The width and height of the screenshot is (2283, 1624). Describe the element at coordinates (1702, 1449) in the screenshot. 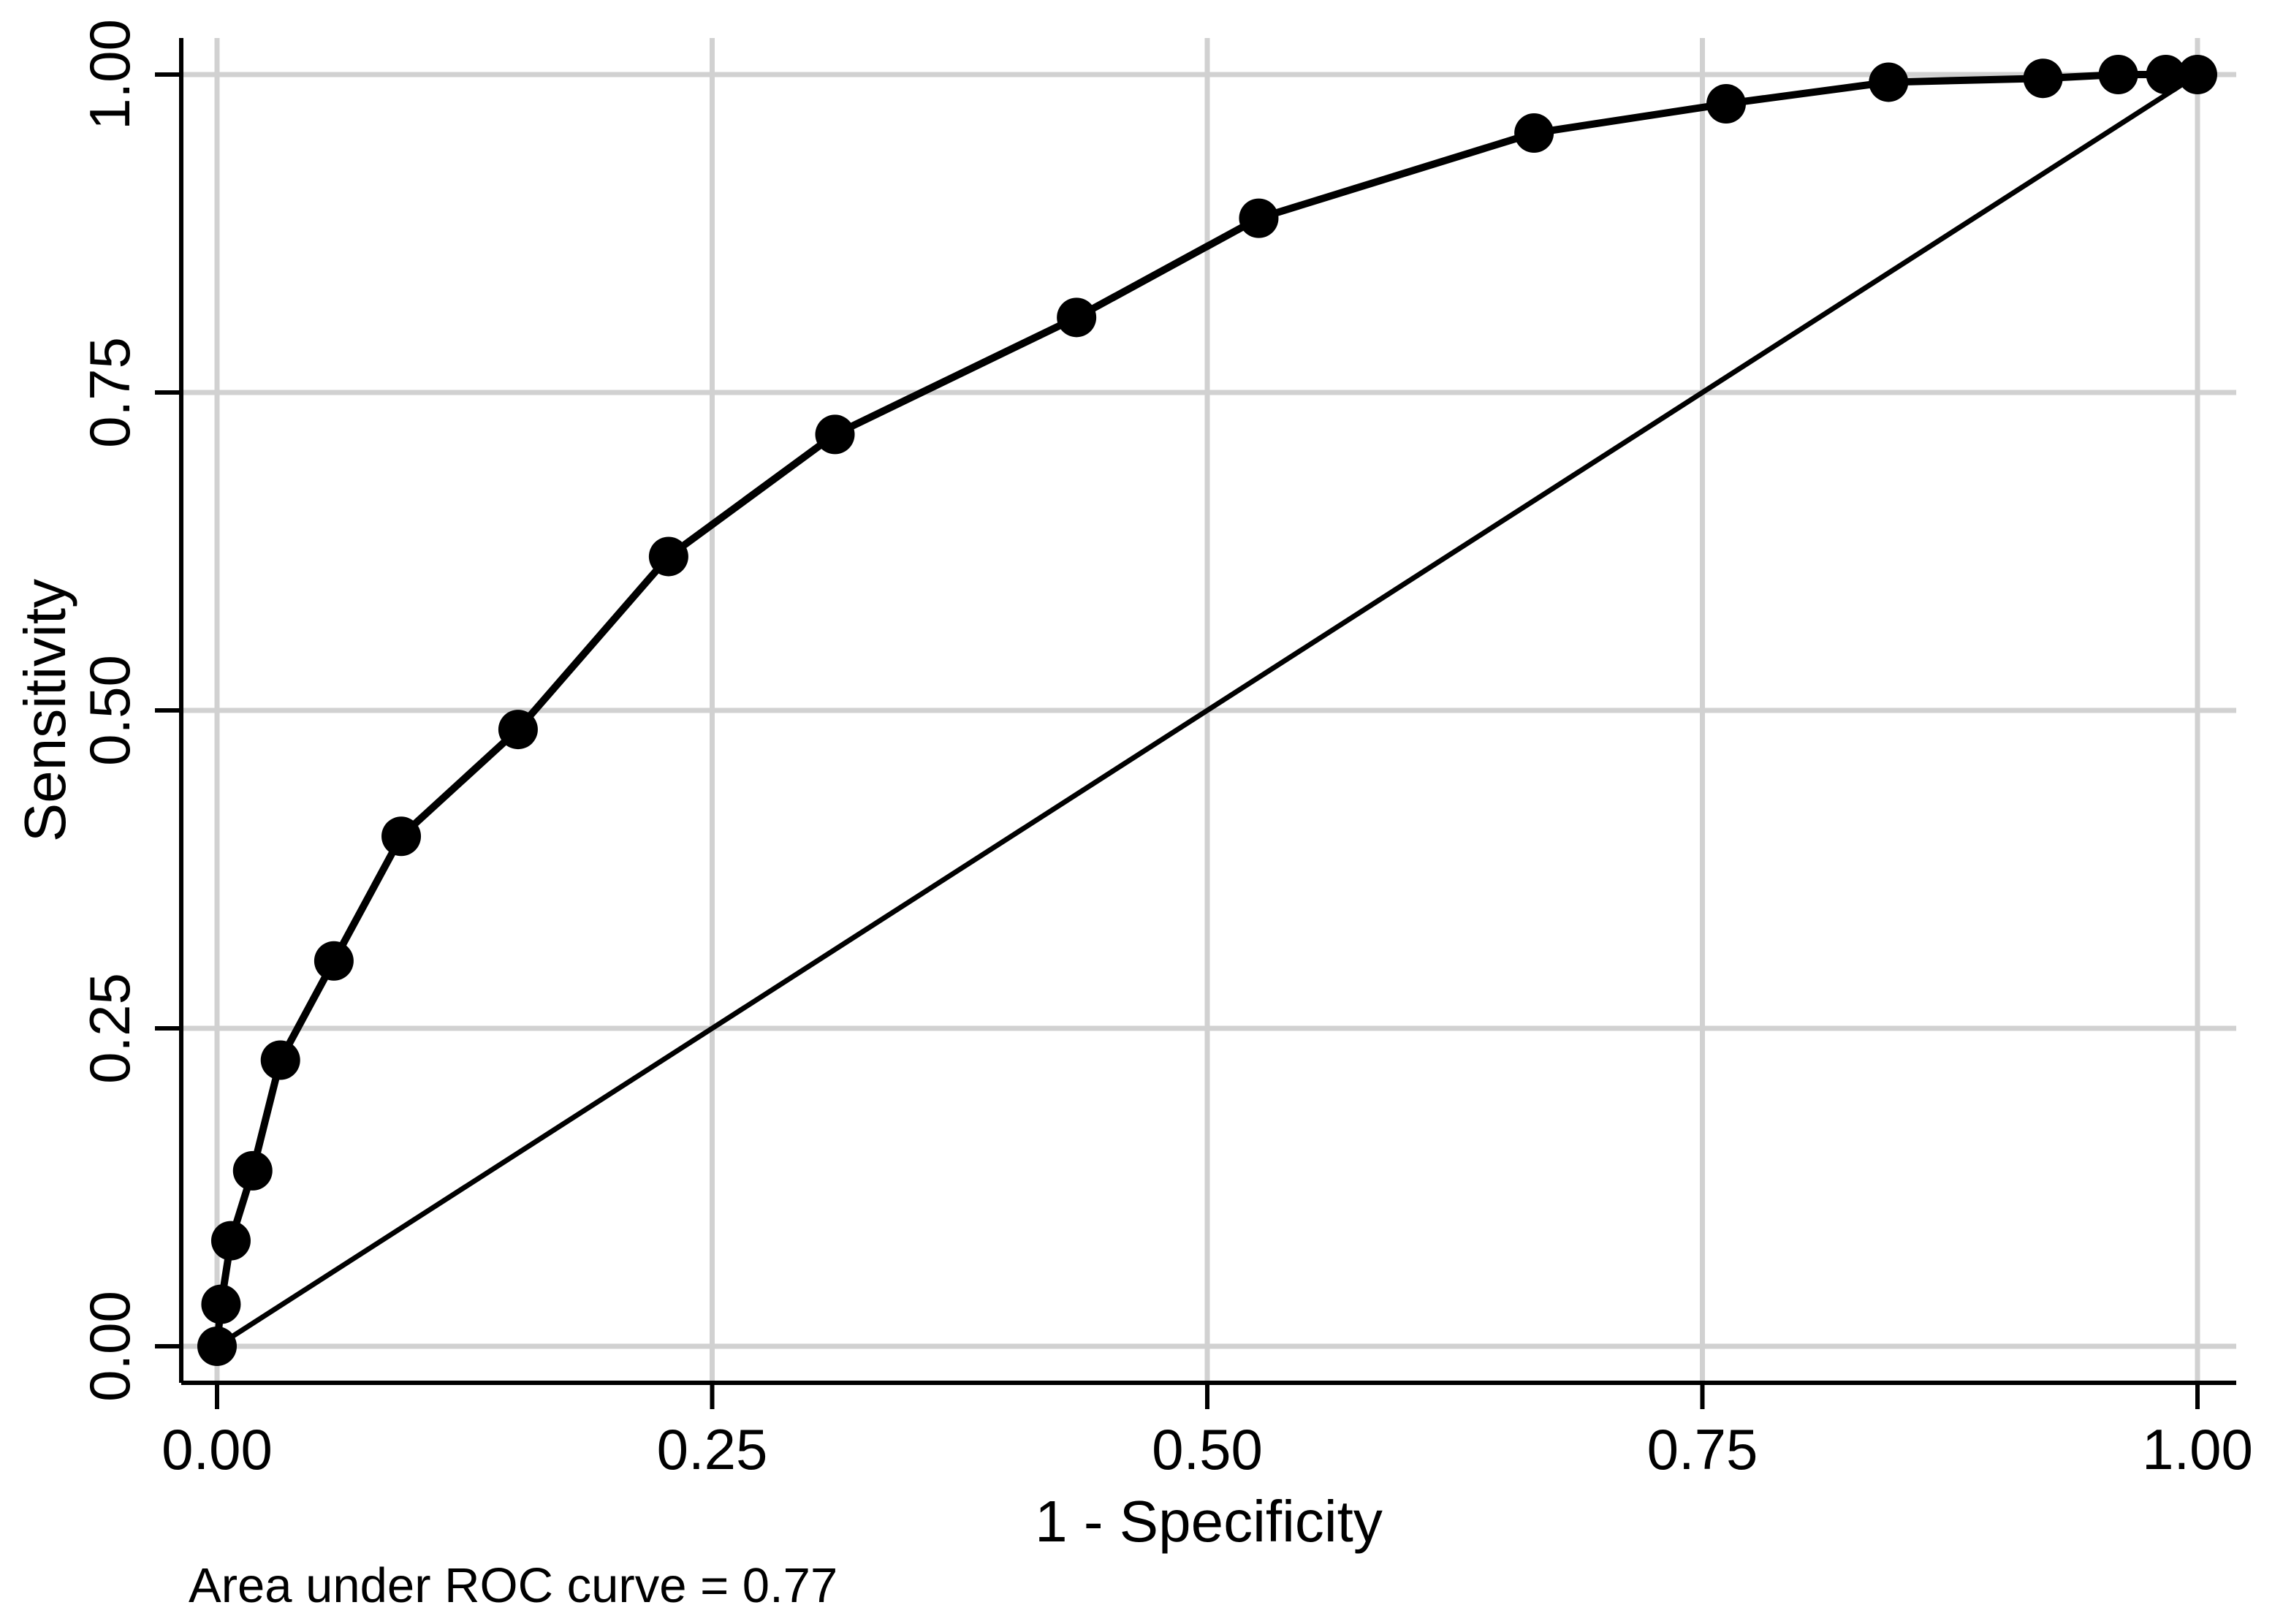

I see `x-tick-label: 0.75` at that location.